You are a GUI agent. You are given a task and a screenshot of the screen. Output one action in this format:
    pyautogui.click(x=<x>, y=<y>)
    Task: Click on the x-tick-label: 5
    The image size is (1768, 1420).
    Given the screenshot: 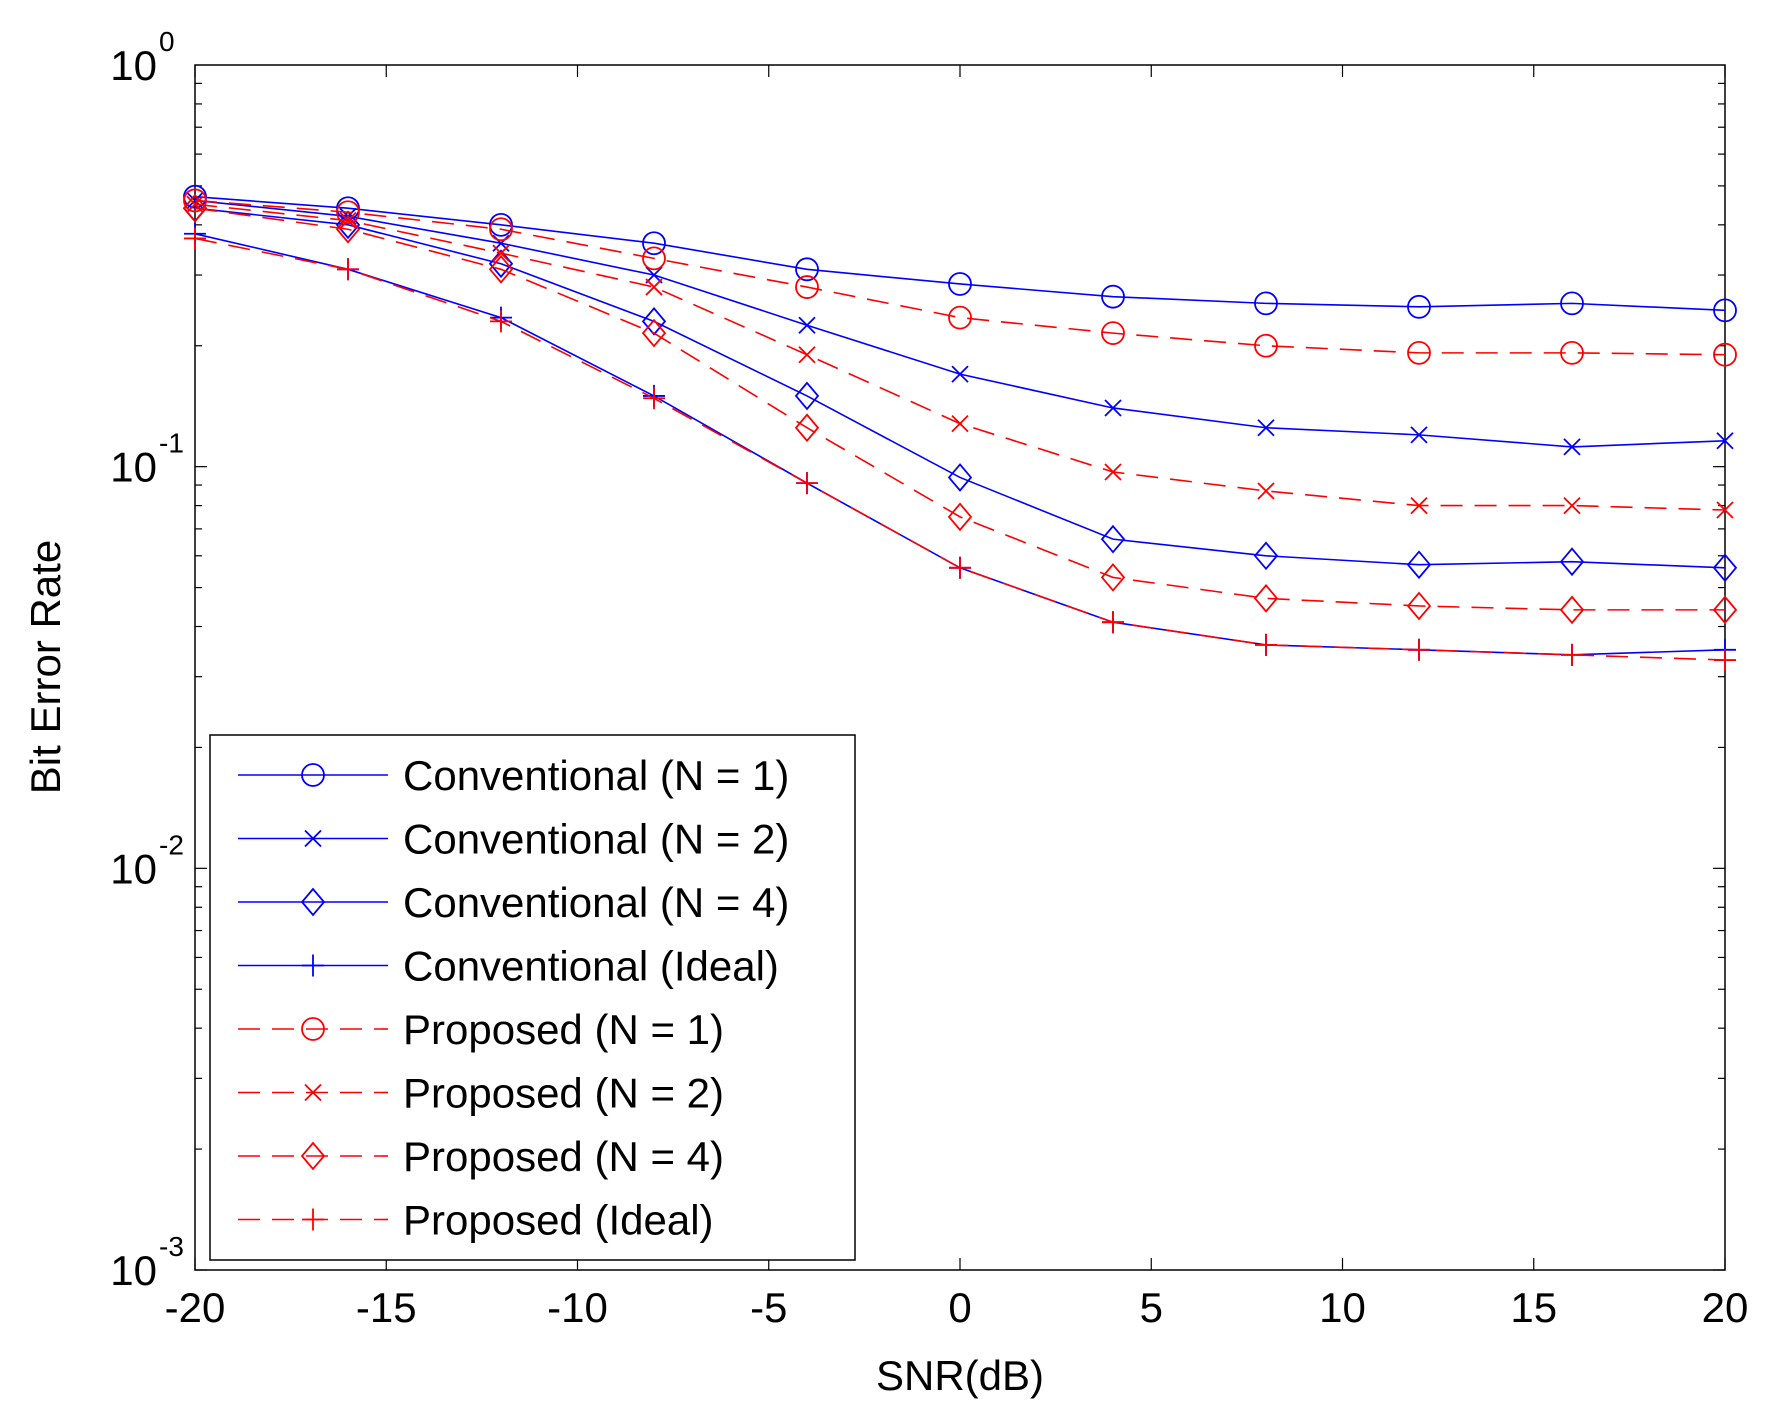 What is the action you would take?
    pyautogui.click(x=1151, y=1307)
    